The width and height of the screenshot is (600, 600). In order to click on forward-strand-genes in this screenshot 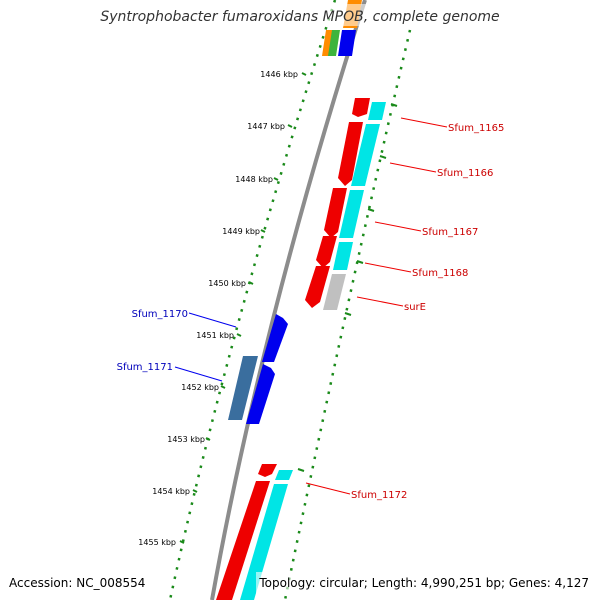, I will do `click(258, 369)`.